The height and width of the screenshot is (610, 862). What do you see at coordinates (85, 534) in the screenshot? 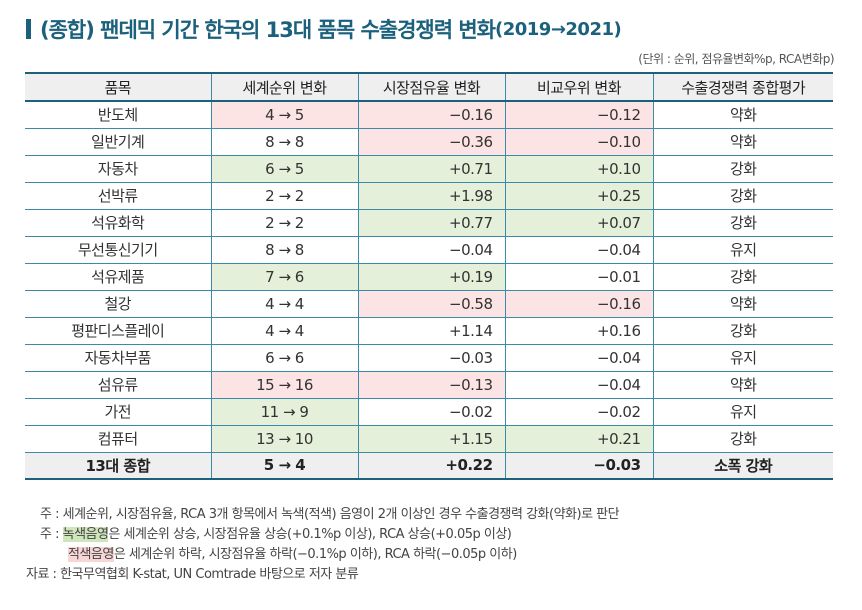
I see `green-shade-label: 녹색음영` at bounding box center [85, 534].